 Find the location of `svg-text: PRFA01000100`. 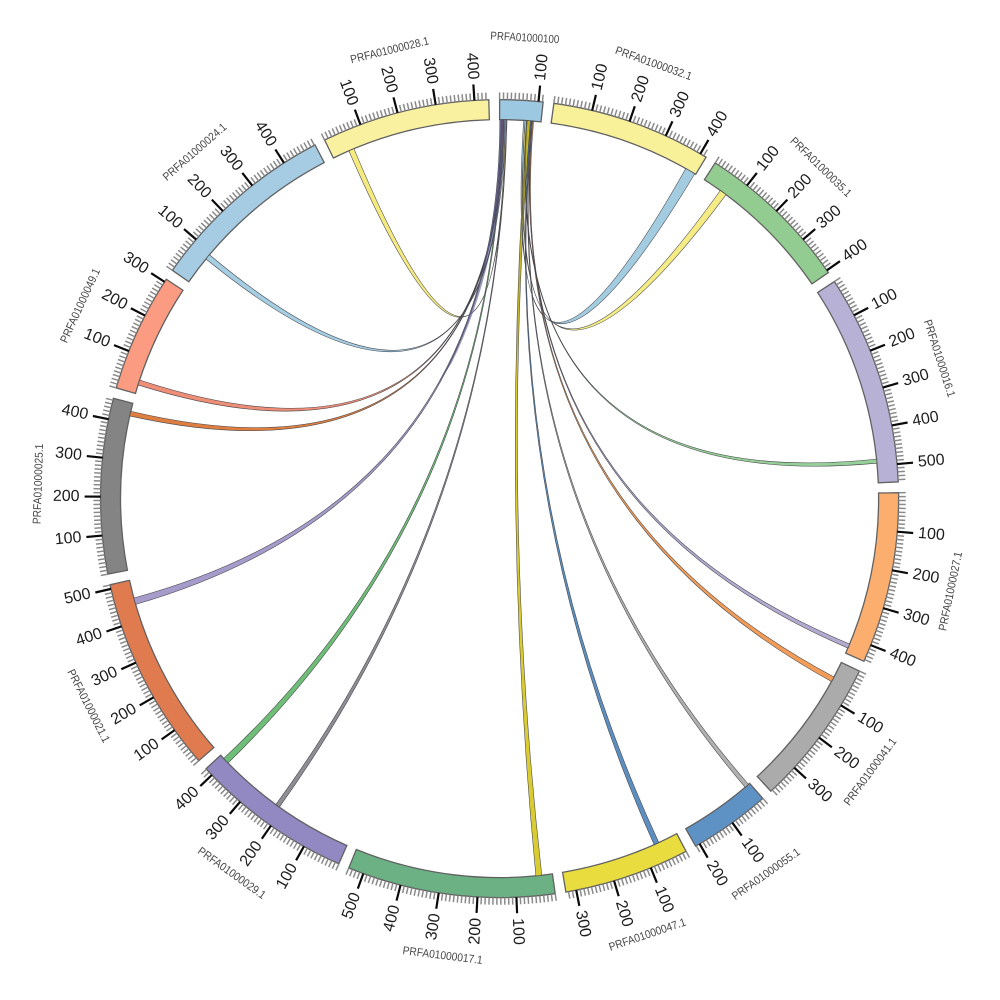

svg-text: PRFA01000100 is located at coordinates (525, 38).